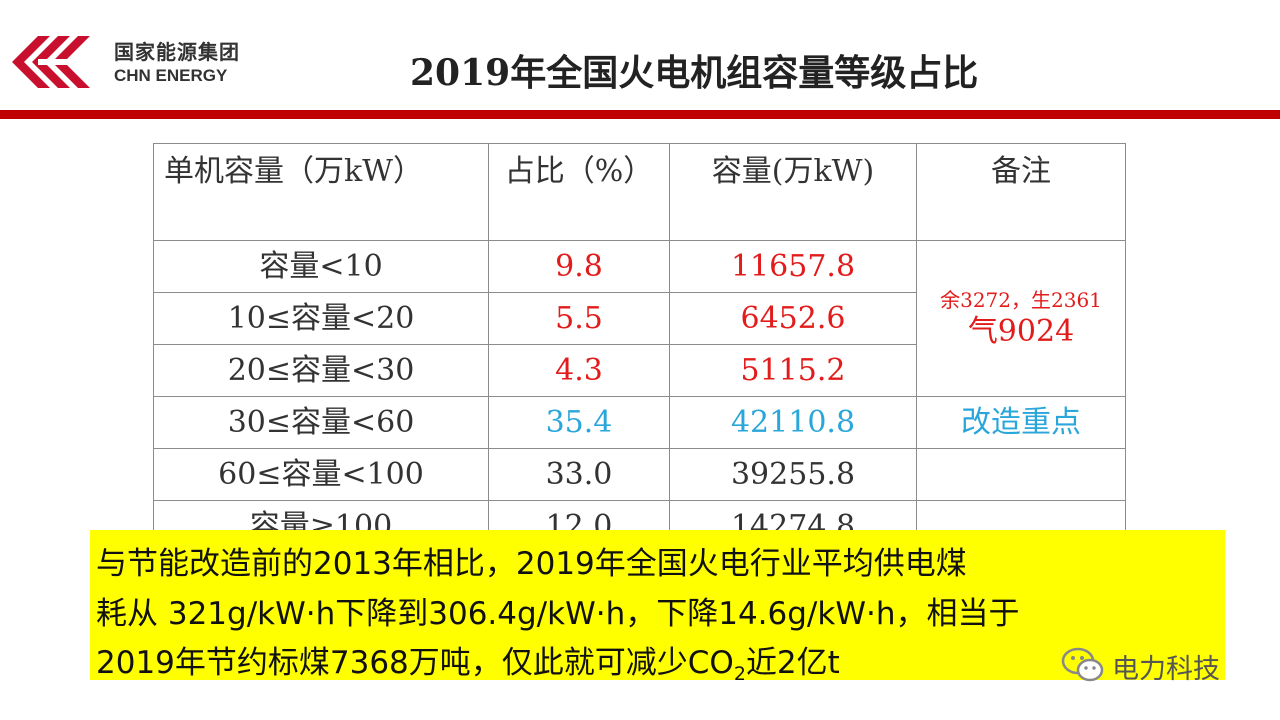  I want to click on note-line-2: 气9024, so click(1021, 331).